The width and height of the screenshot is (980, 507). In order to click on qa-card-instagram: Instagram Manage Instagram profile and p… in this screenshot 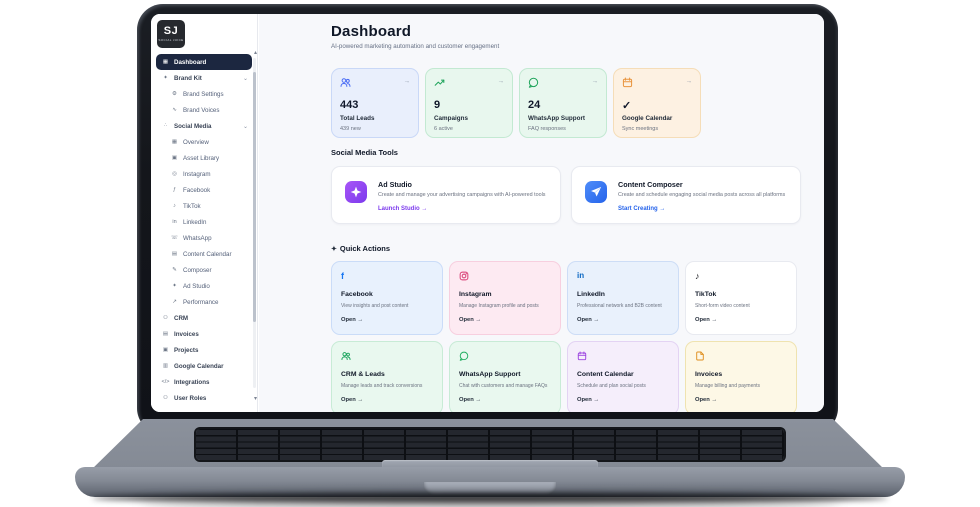, I will do `click(505, 298)`.